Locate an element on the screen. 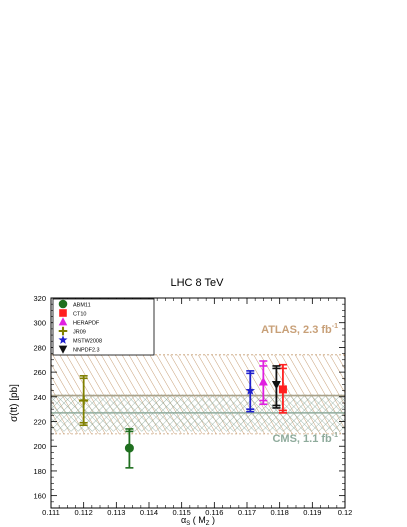 This screenshot has width=407, height=527. chart-title: LHC 8 TeV is located at coordinates (198, 283).